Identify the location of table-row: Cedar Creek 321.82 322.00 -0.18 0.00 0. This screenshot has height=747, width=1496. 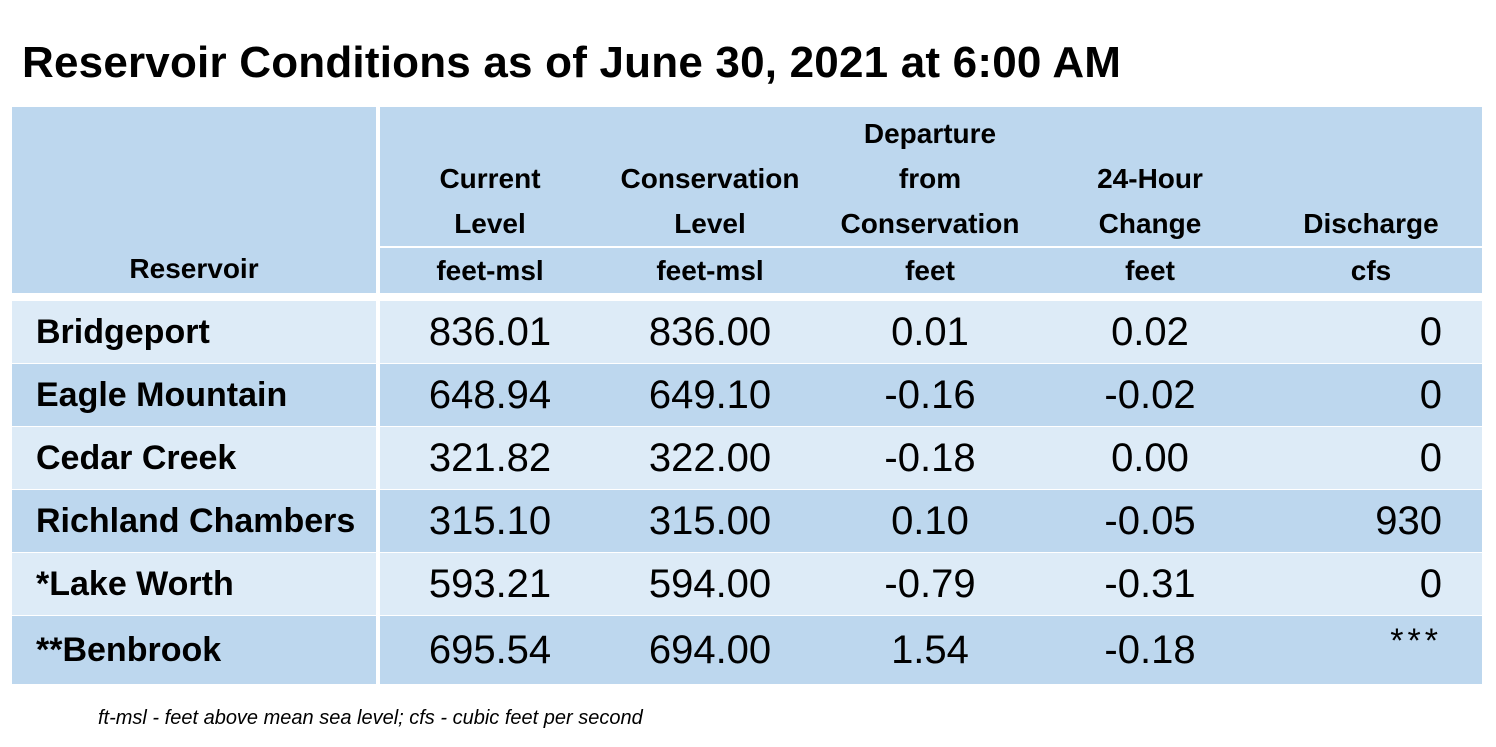
(747, 458).